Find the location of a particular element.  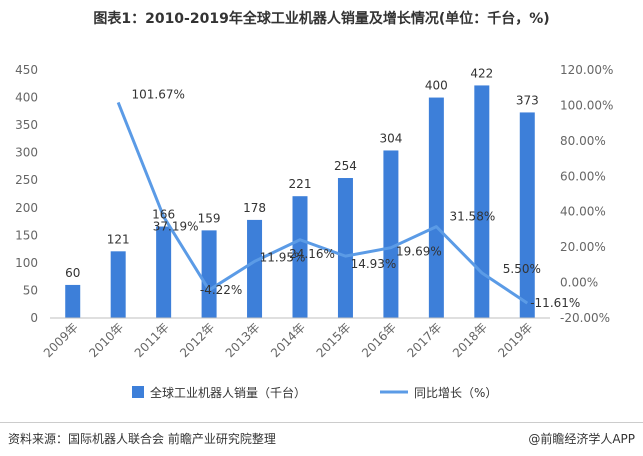

left-axis-tick-label: 250 is located at coordinates (26, 180).